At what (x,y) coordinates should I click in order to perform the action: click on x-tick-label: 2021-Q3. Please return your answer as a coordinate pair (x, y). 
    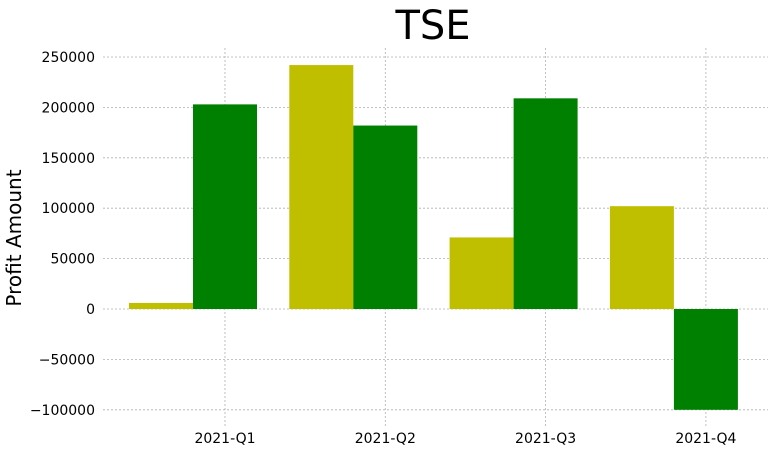
    Looking at the image, I should click on (545, 439).